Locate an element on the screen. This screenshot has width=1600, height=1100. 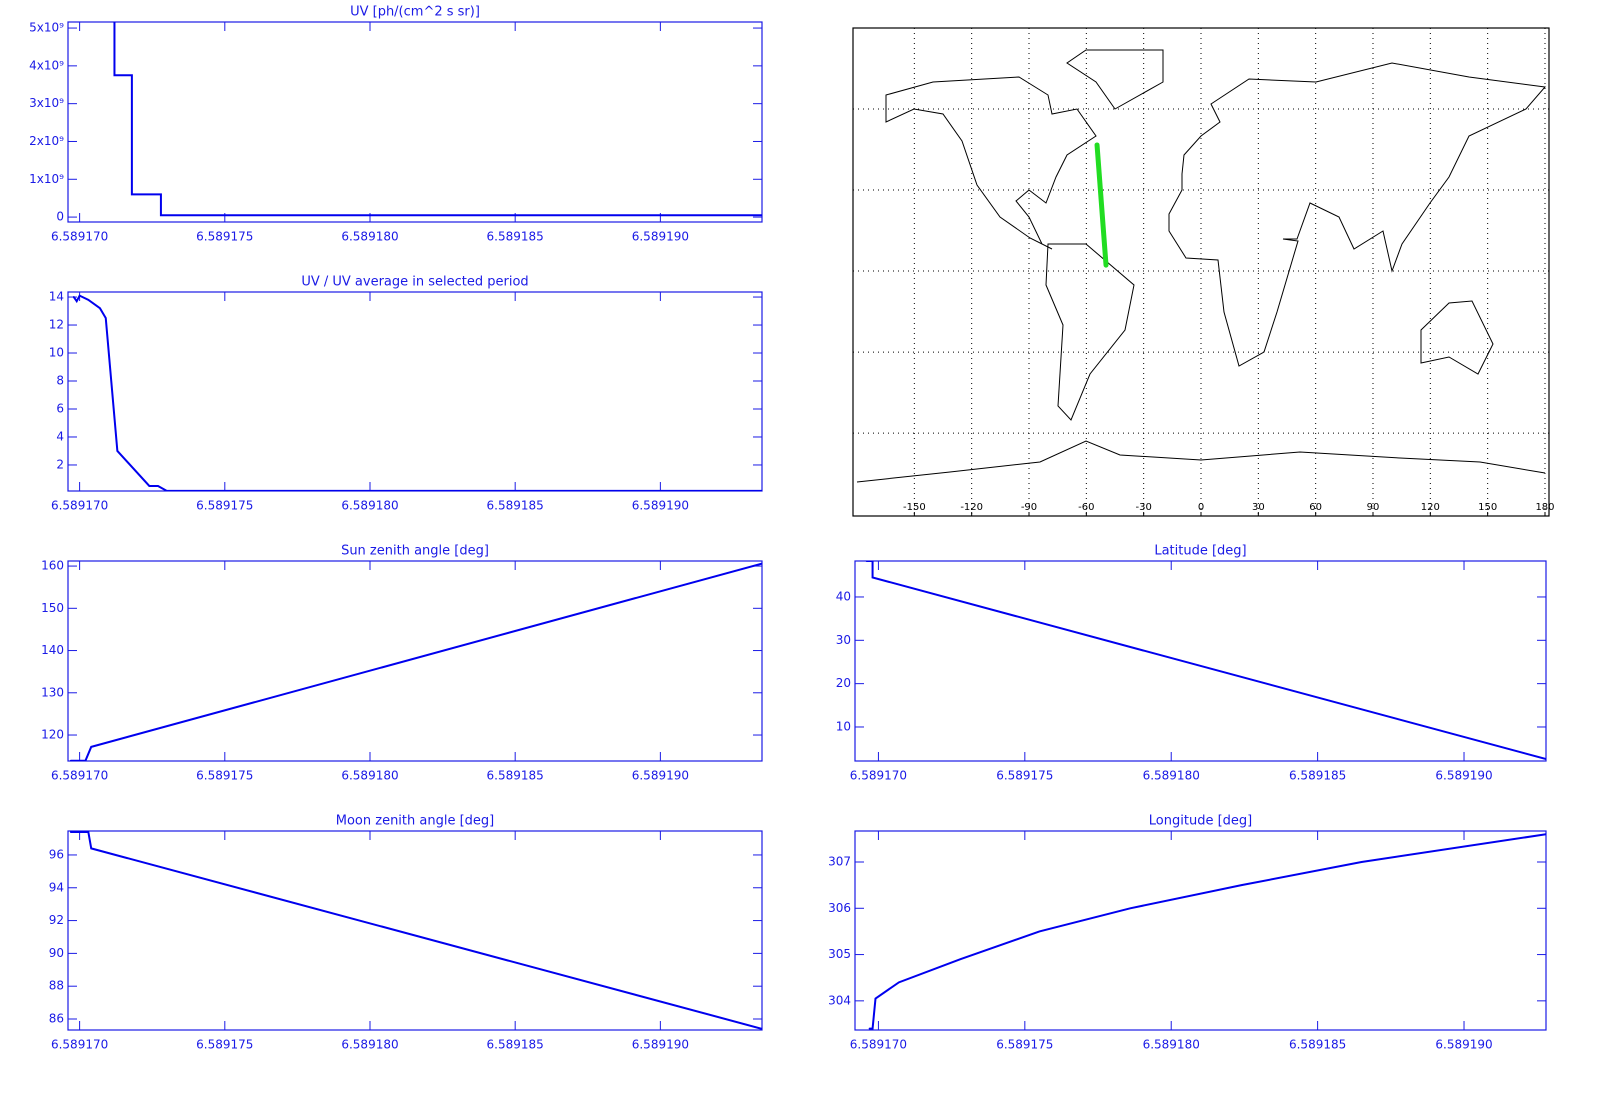
y-tick-label: 14 is located at coordinates (56, 297).